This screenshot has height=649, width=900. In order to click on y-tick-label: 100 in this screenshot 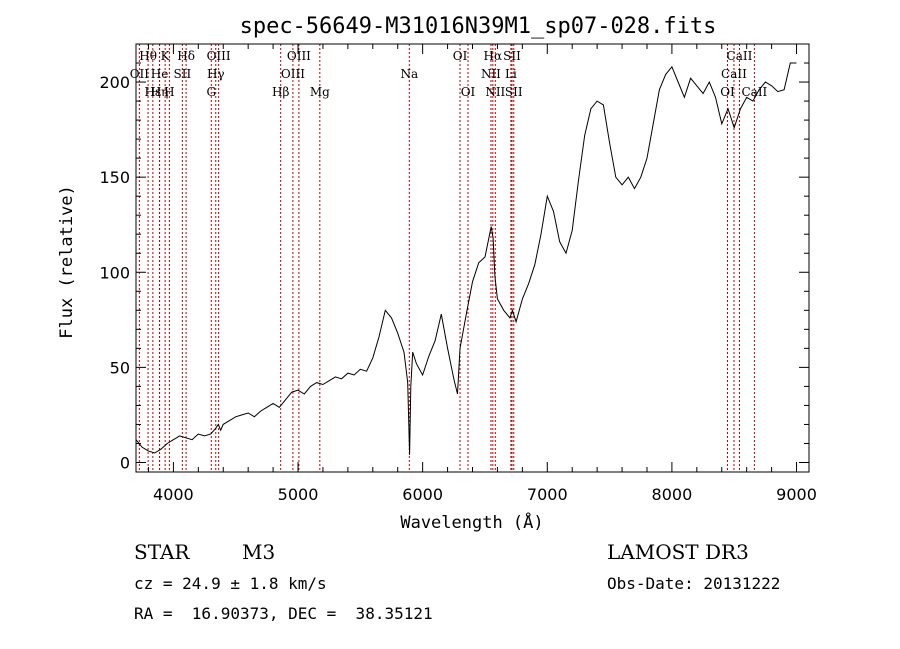, I will do `click(114, 272)`.